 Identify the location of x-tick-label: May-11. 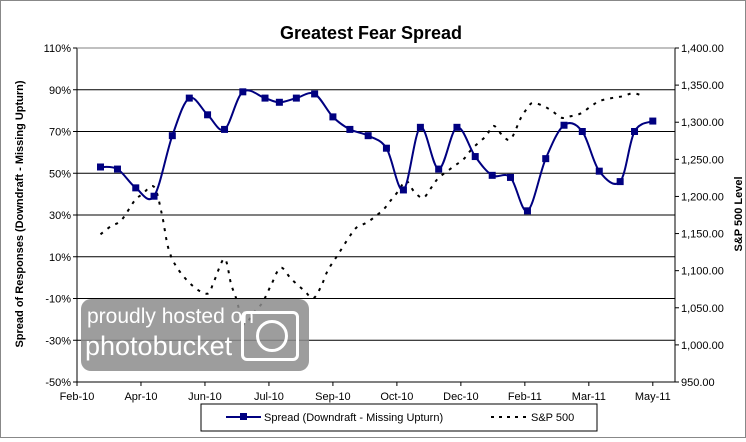
(653, 397).